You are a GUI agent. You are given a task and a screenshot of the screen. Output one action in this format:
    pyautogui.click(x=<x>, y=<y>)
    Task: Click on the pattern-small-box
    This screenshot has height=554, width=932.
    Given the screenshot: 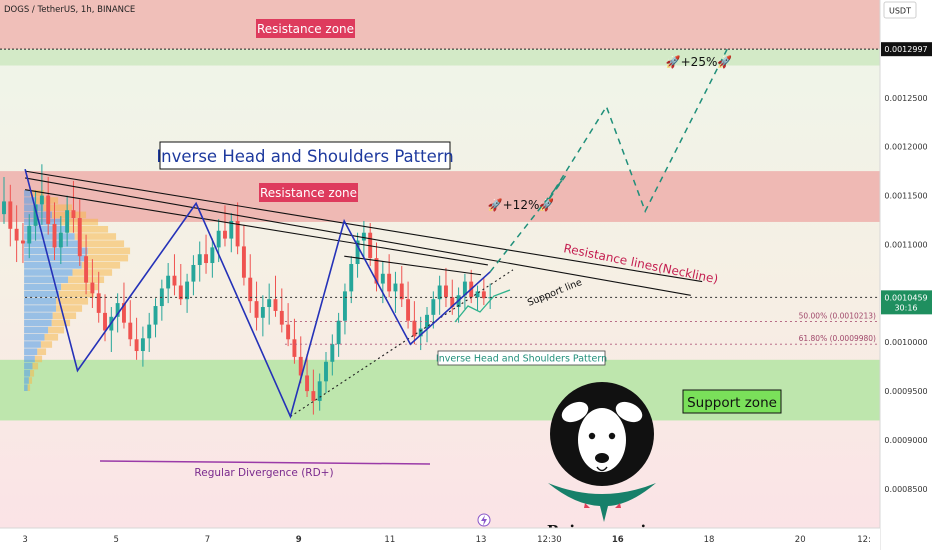 What is the action you would take?
    pyautogui.click(x=521, y=358)
    